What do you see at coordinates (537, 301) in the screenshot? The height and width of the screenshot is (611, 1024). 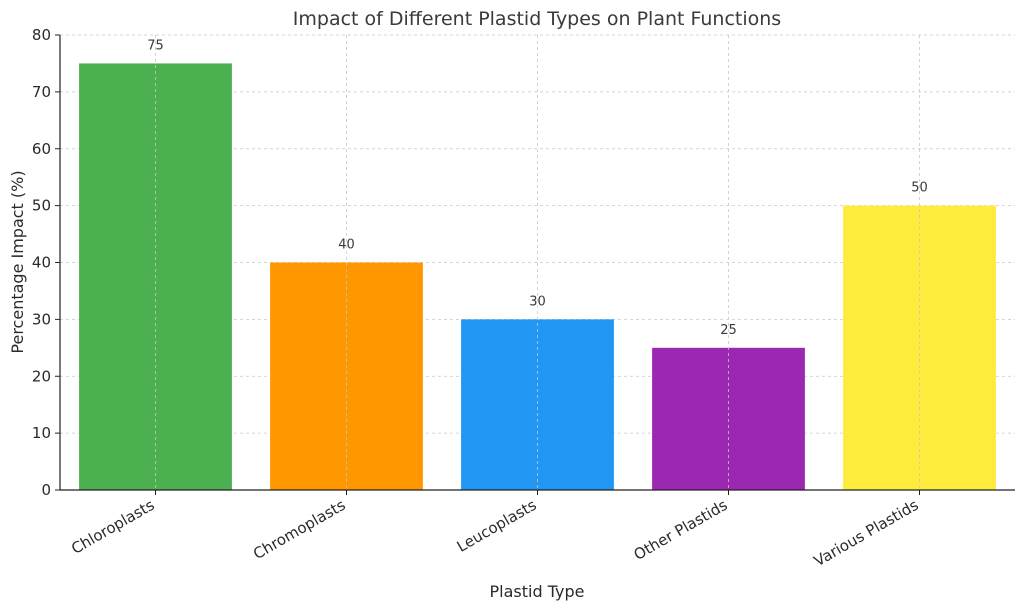 I see `bar-value-label: 30` at bounding box center [537, 301].